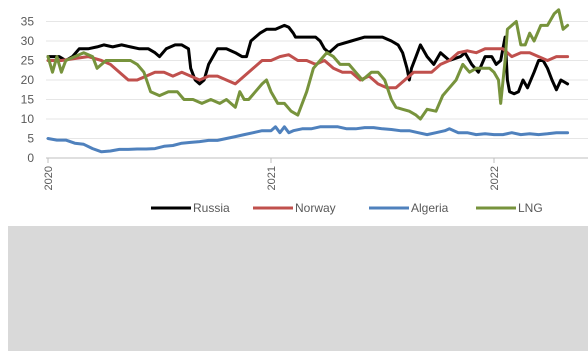 The image size is (588, 351). I want to click on legend-label-lng: LNG, so click(530, 208).